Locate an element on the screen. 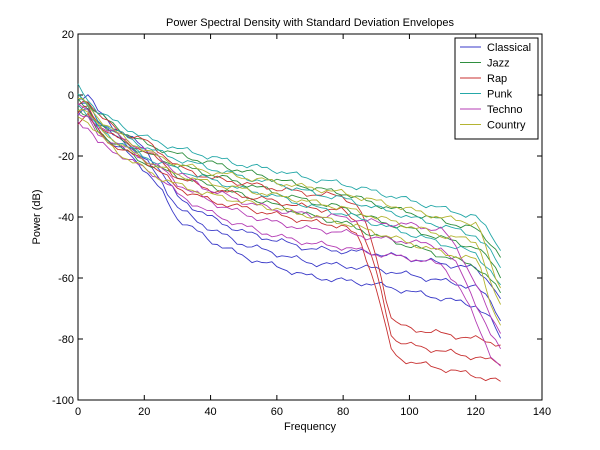 The width and height of the screenshot is (600, 450). x-tick-label: 120 is located at coordinates (476, 412).